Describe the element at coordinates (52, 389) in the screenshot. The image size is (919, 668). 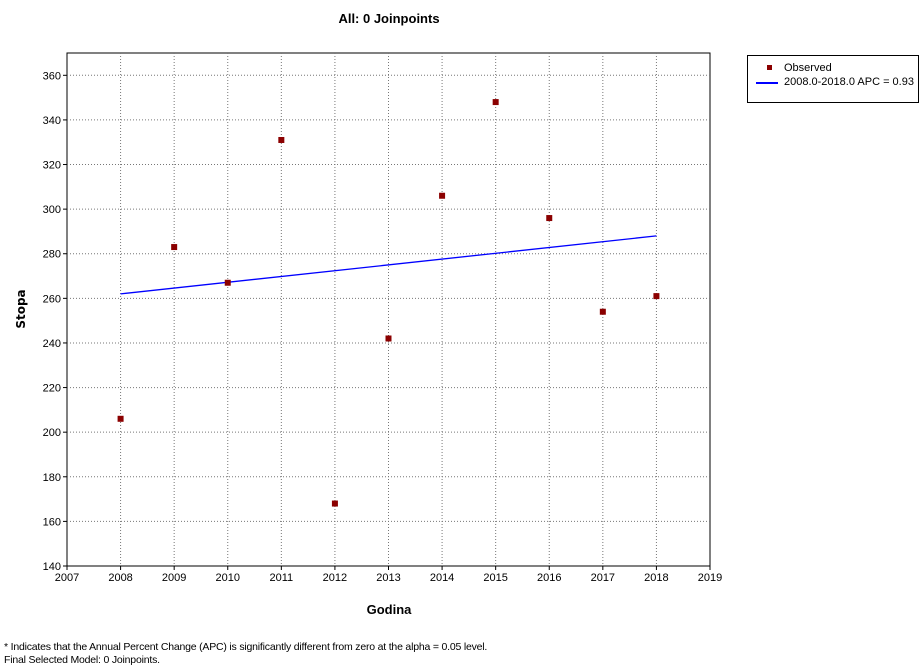
I see `y-tick-label: 220` at that location.